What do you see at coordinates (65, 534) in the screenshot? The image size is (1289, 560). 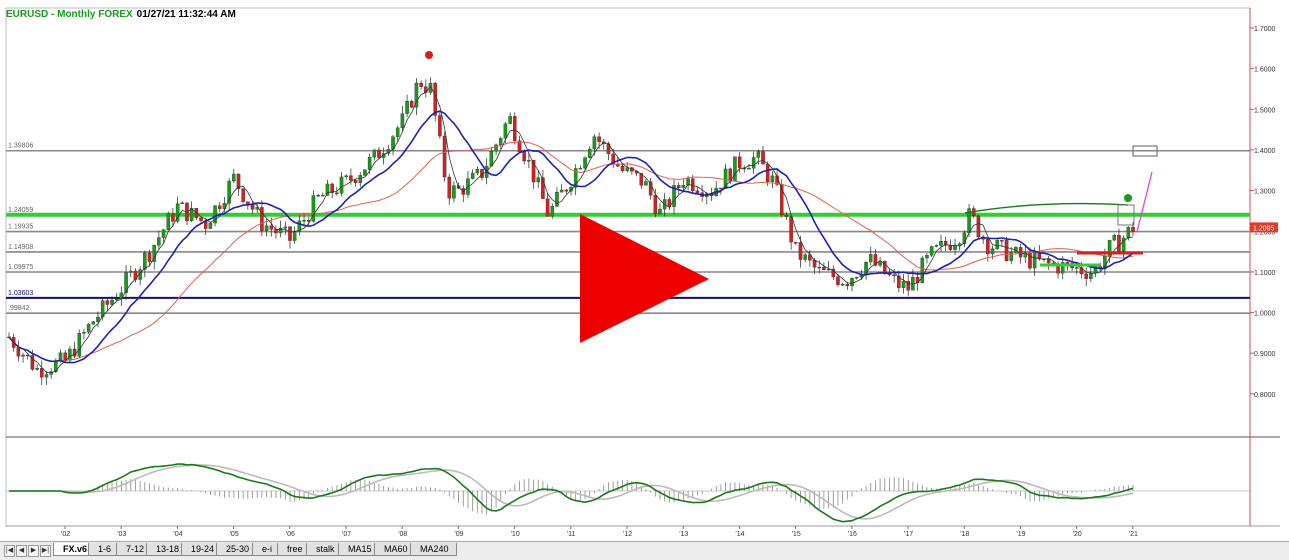 I see `x-tick-label: '02` at bounding box center [65, 534].